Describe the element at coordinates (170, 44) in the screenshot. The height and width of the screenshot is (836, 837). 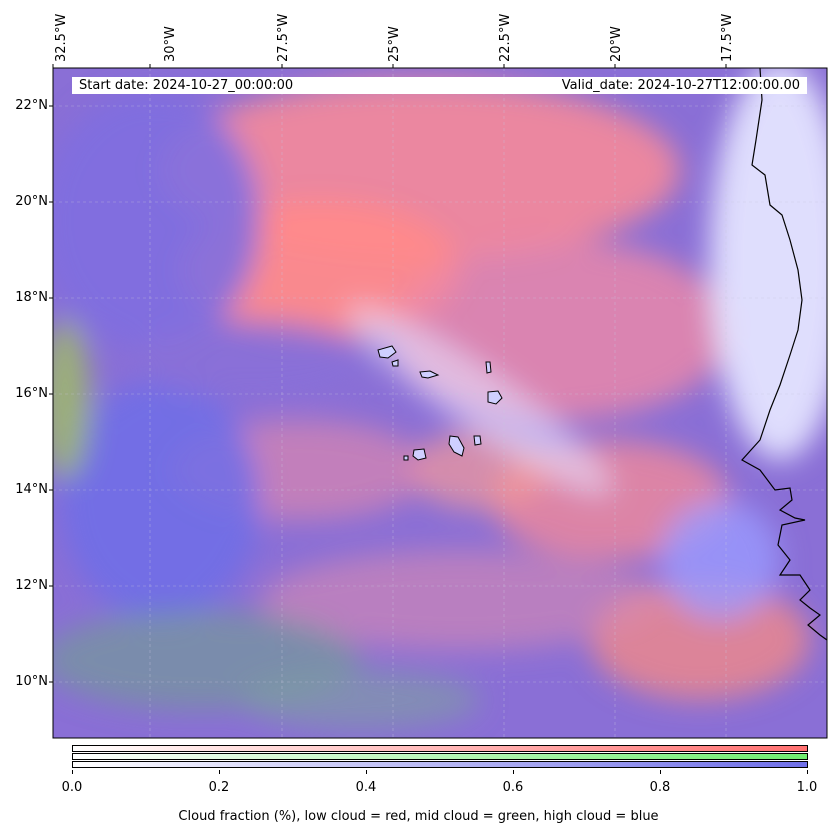
I see `lon-label: 30°W` at that location.